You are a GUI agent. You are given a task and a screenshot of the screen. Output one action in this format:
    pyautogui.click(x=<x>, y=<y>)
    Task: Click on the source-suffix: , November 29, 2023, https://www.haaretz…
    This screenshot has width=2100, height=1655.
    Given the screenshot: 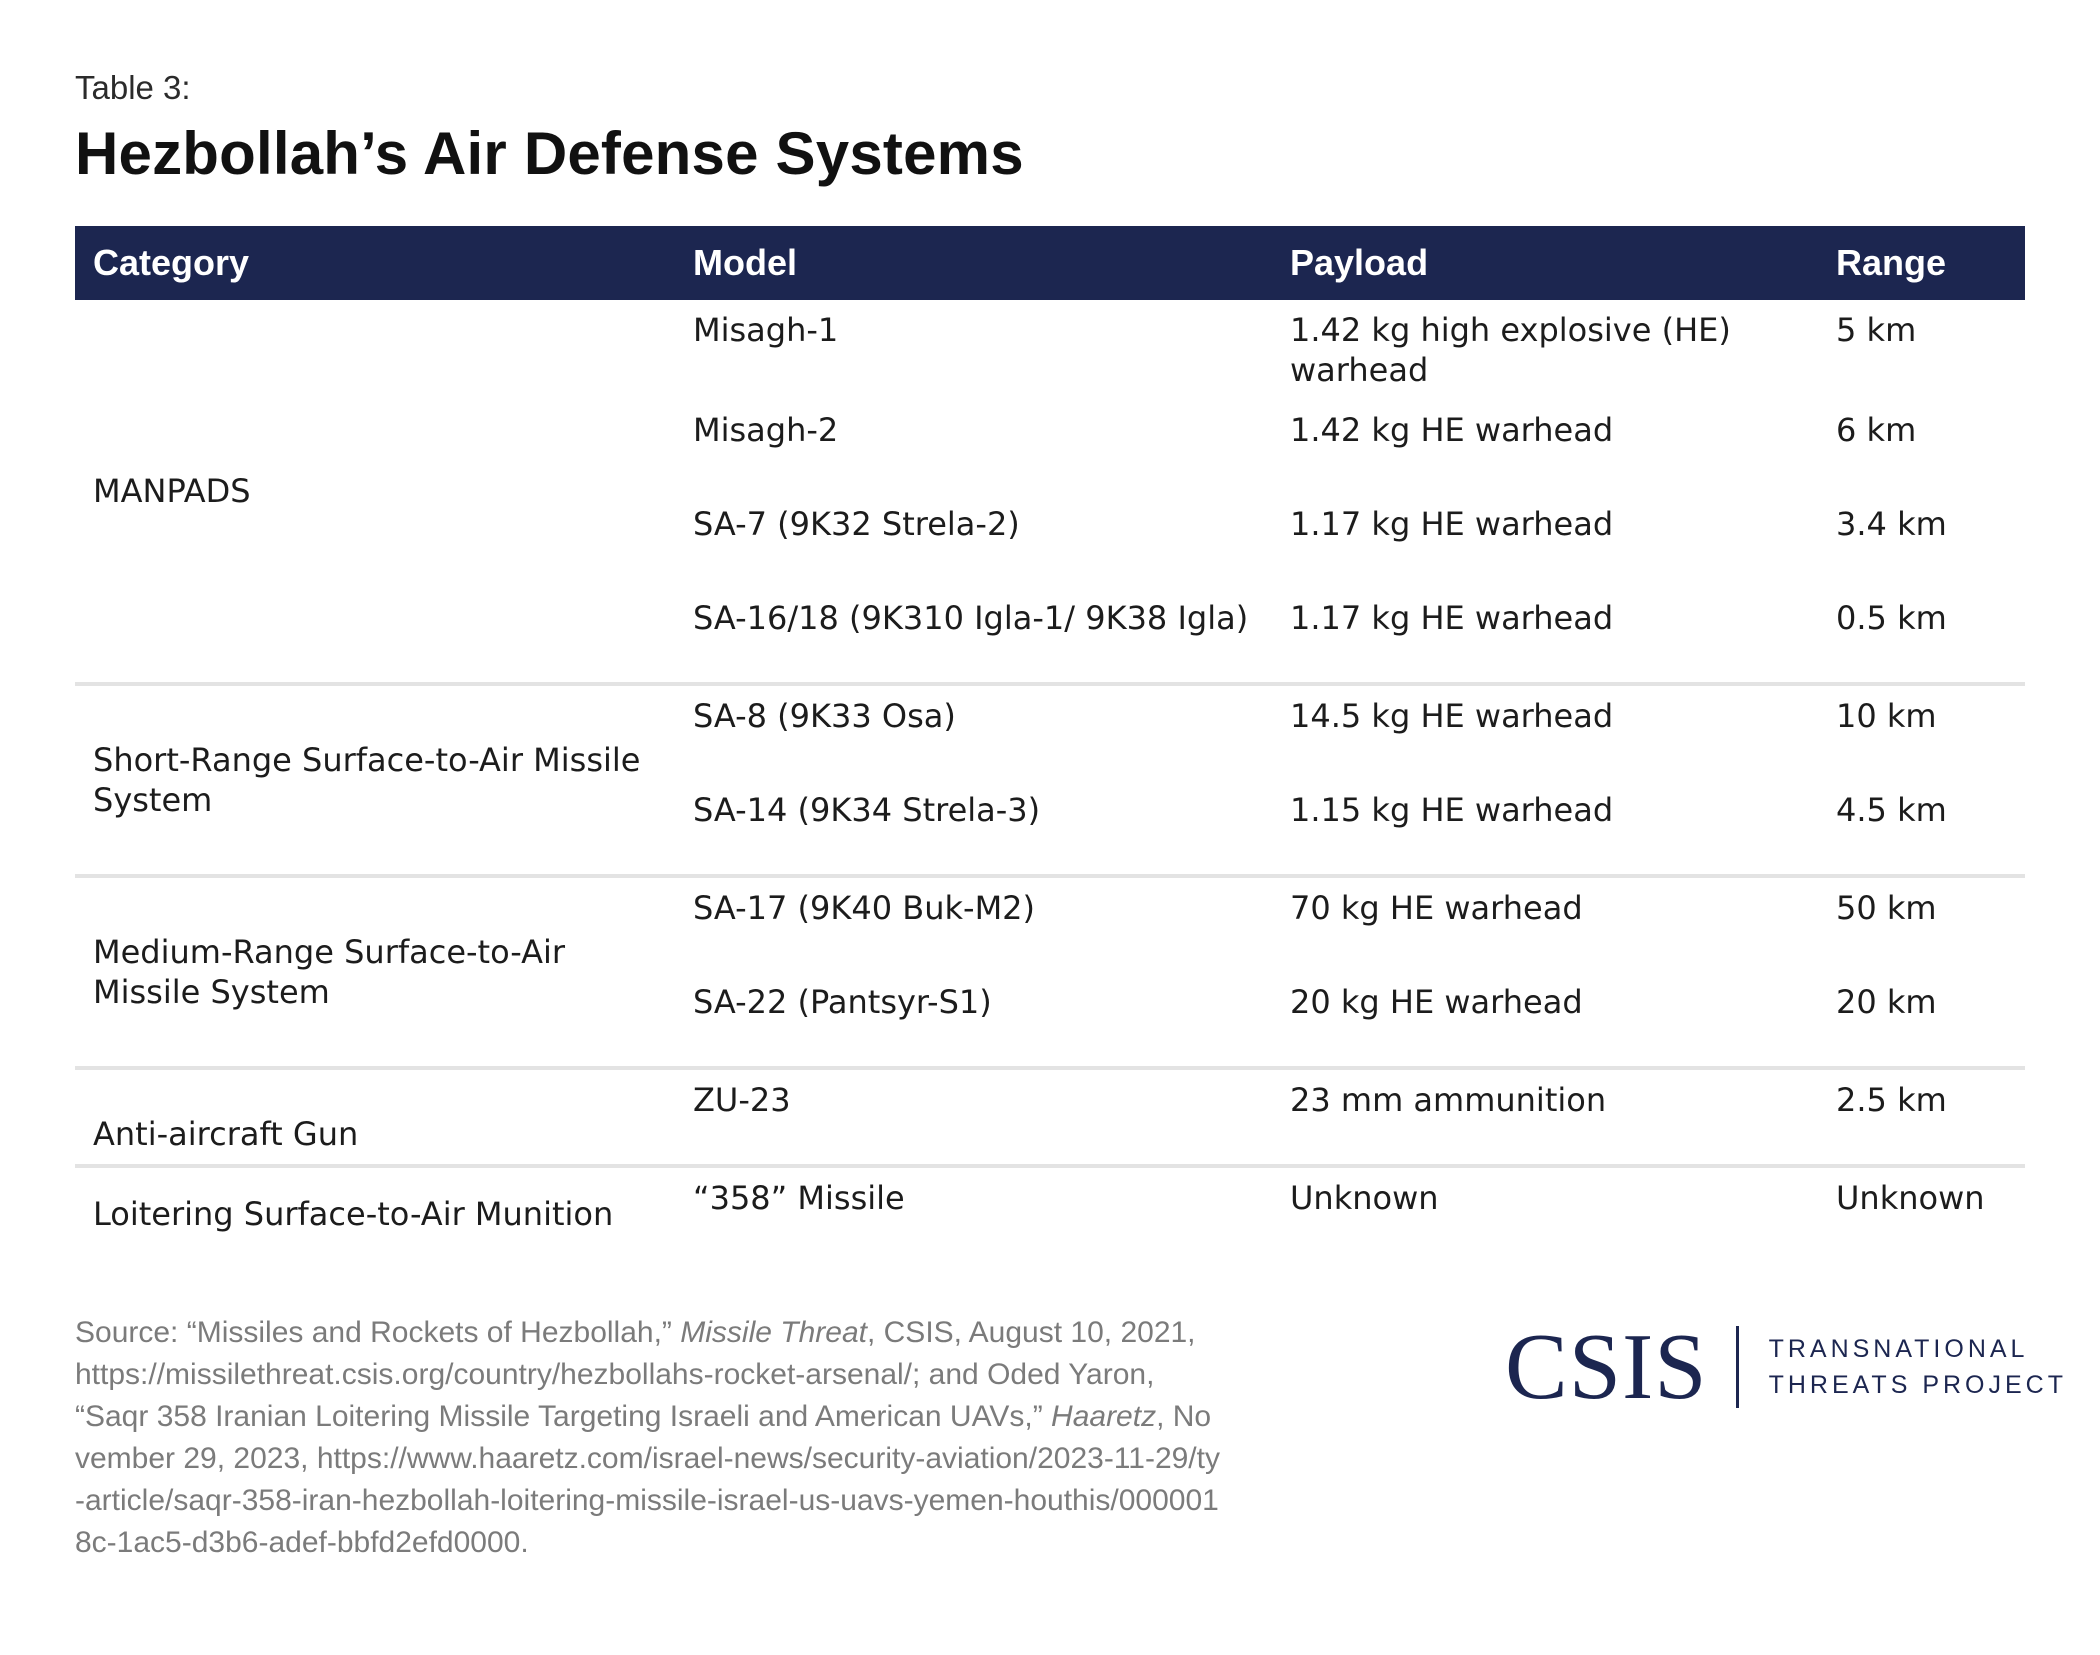 What is the action you would take?
    pyautogui.click(x=647, y=1479)
    